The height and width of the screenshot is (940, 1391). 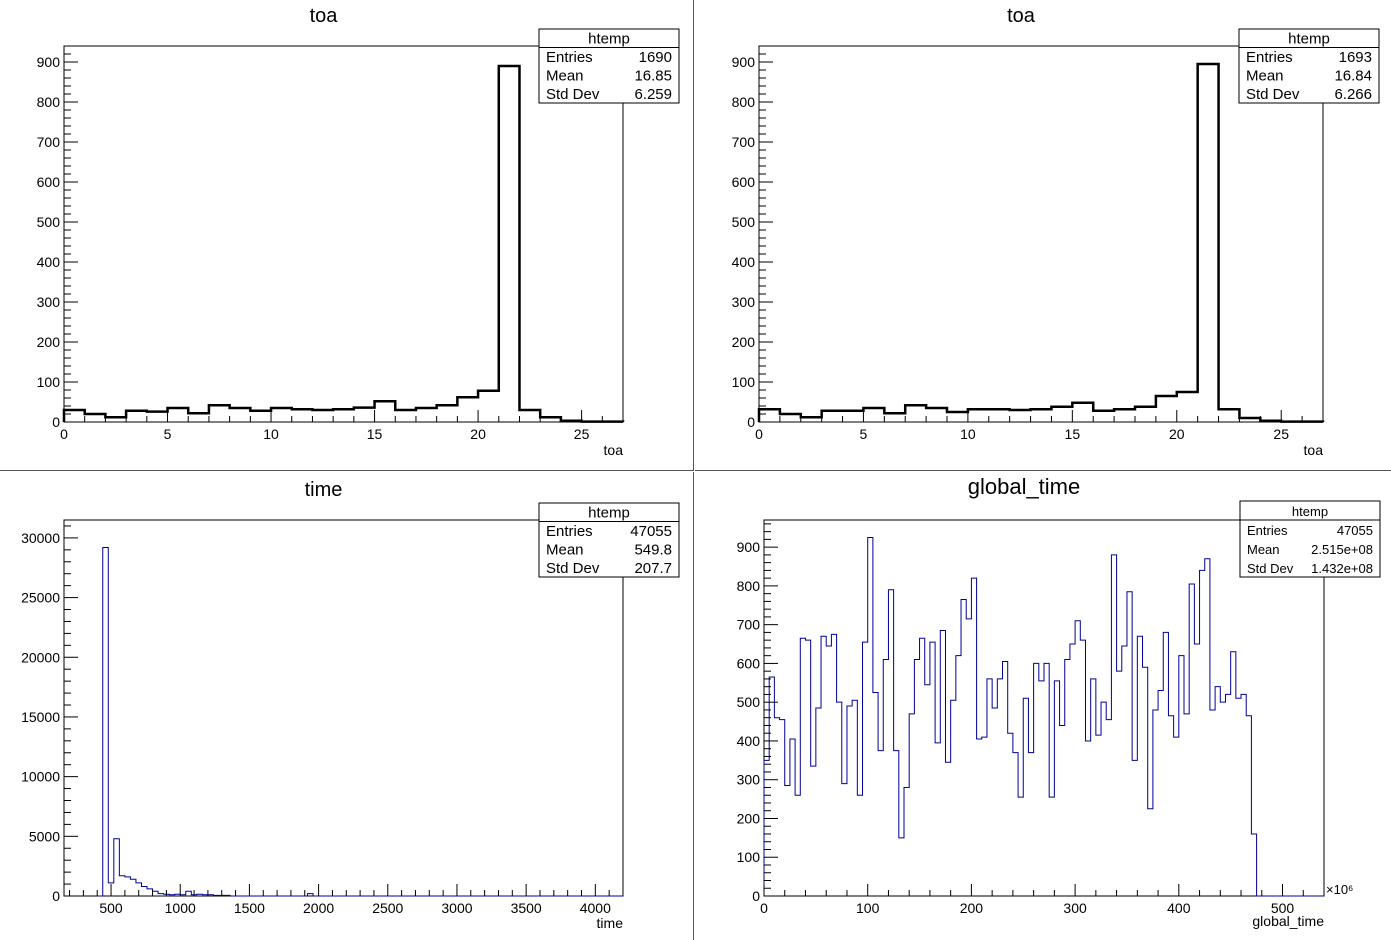 What do you see at coordinates (49, 262) in the screenshot?
I see `y-tick-label: 400` at bounding box center [49, 262].